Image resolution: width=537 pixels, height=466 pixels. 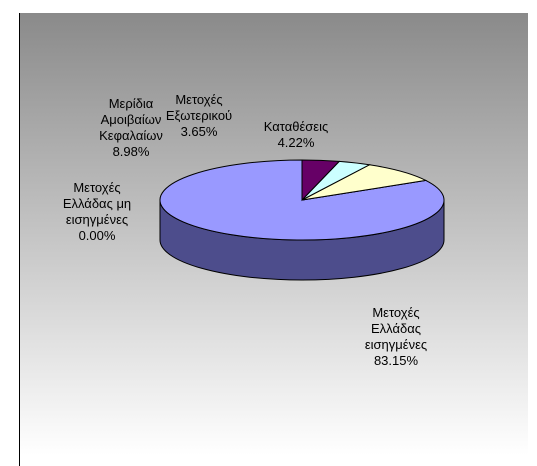 I want to click on slice-name-line-0-2: εισηγμένες, so click(x=396, y=344).